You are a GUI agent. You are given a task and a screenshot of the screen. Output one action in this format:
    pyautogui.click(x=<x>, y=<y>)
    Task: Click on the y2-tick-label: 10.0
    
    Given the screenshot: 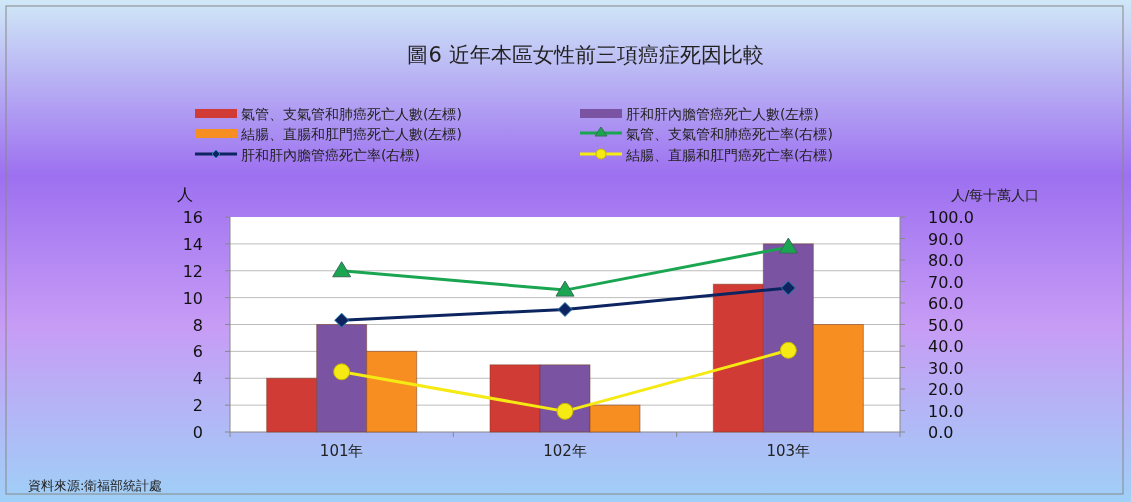 What is the action you would take?
    pyautogui.click(x=946, y=411)
    